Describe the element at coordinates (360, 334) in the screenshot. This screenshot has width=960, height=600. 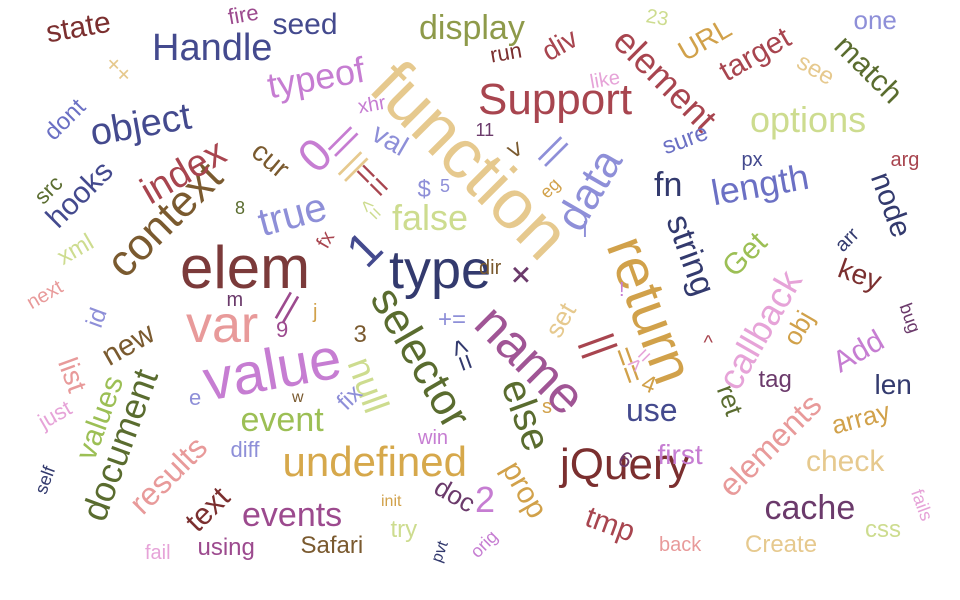
I see `word-3: 3` at that location.